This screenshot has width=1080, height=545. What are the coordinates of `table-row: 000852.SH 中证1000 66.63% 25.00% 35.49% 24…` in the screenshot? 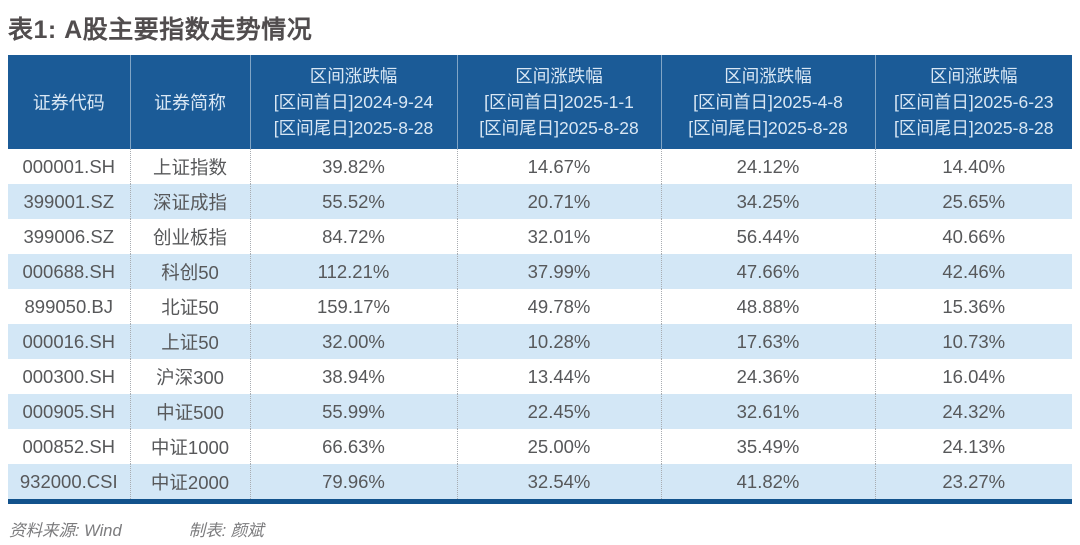 It's located at (540, 446).